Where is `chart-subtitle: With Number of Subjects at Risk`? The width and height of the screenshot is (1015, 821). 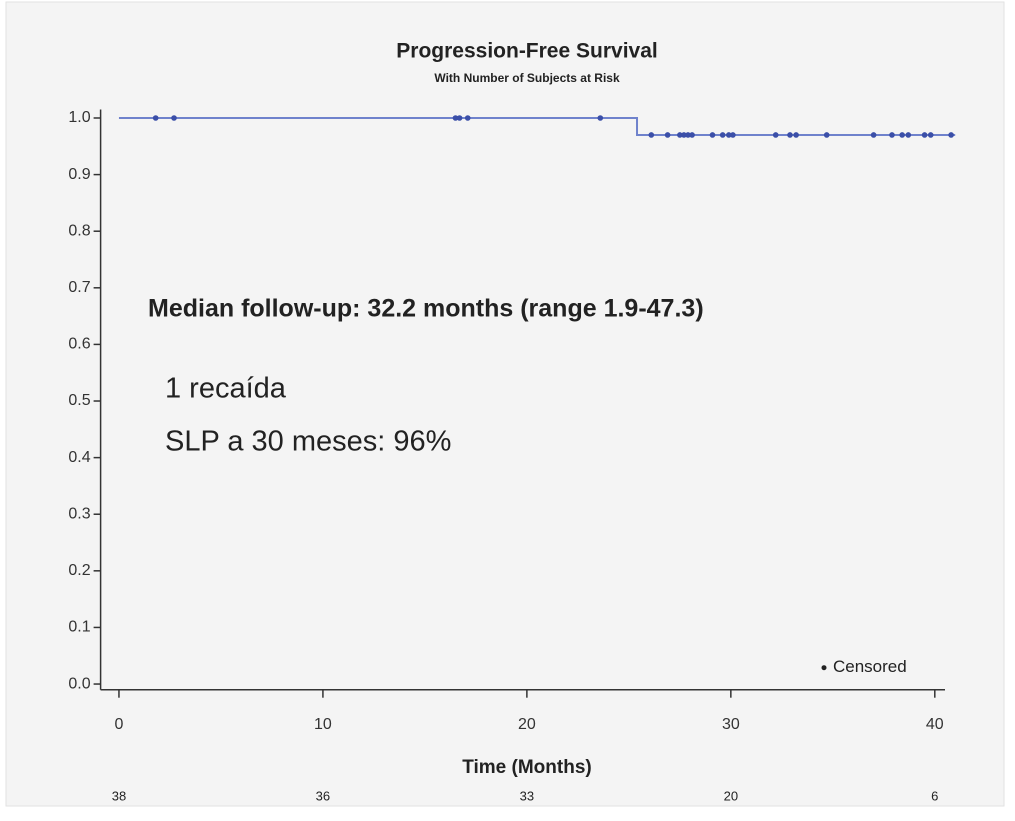
chart-subtitle: With Number of Subjects at Risk is located at coordinates (527, 78).